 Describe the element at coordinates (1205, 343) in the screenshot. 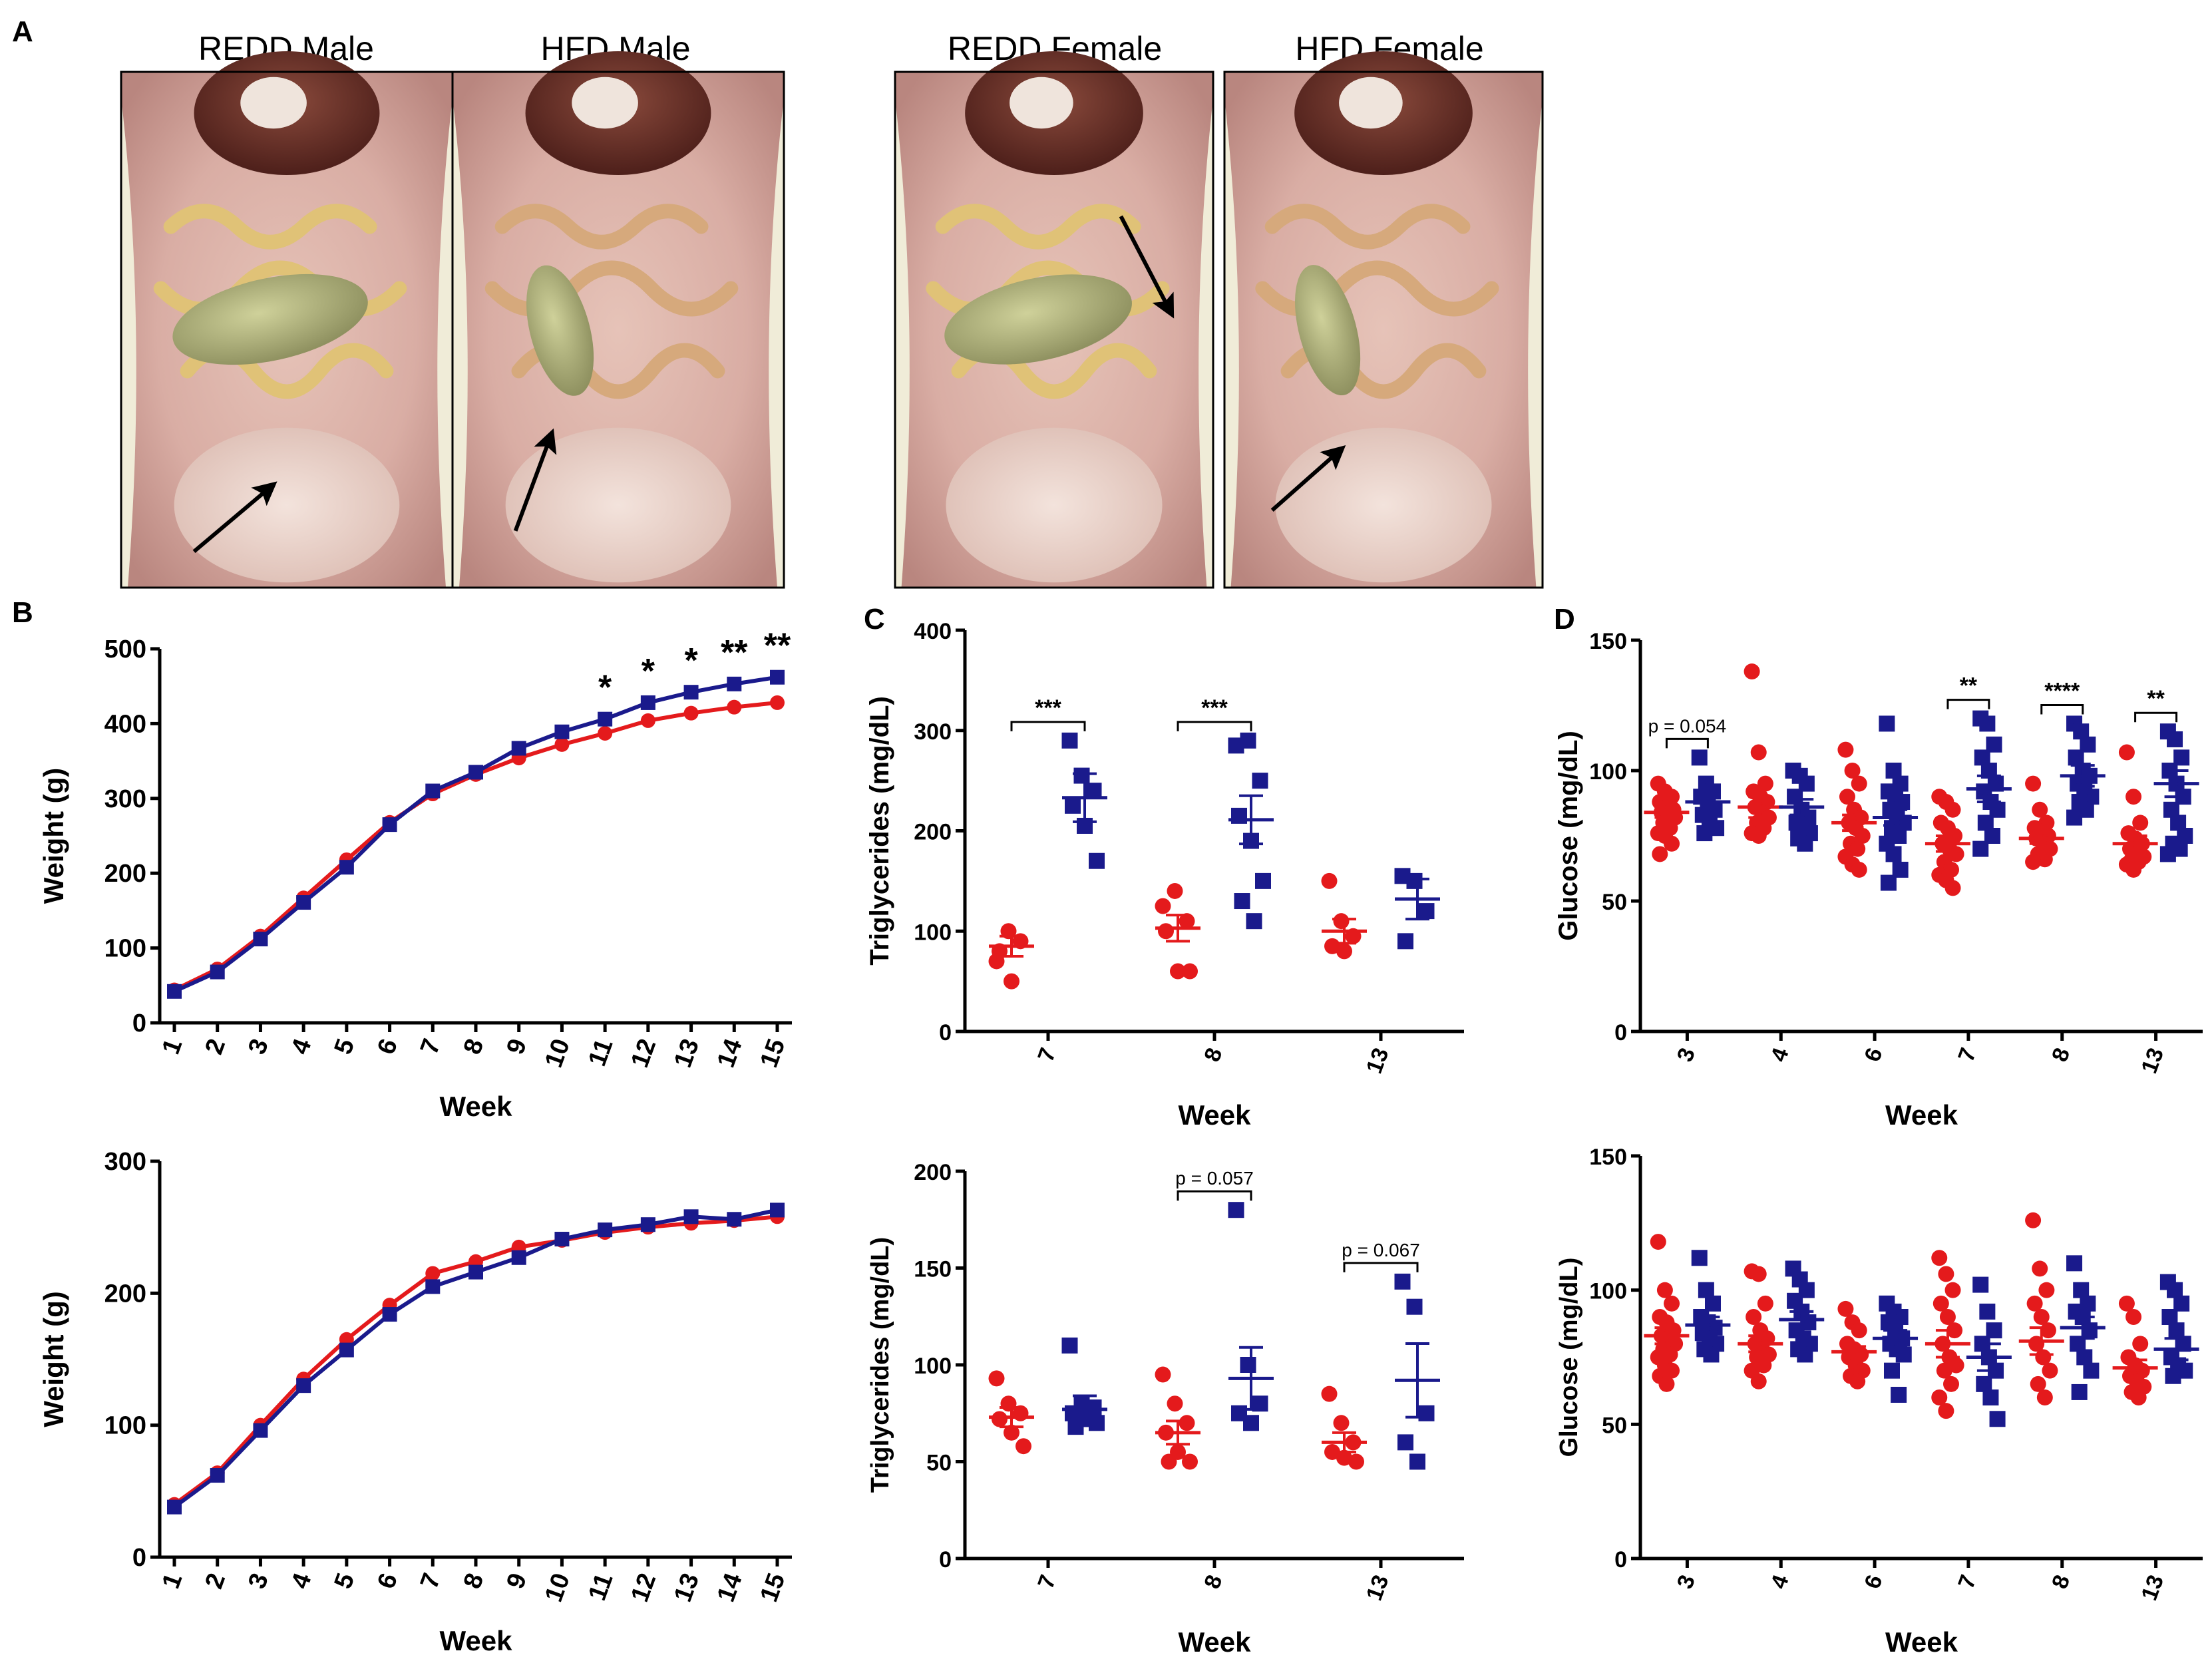

I see `fur-edge-right` at that location.